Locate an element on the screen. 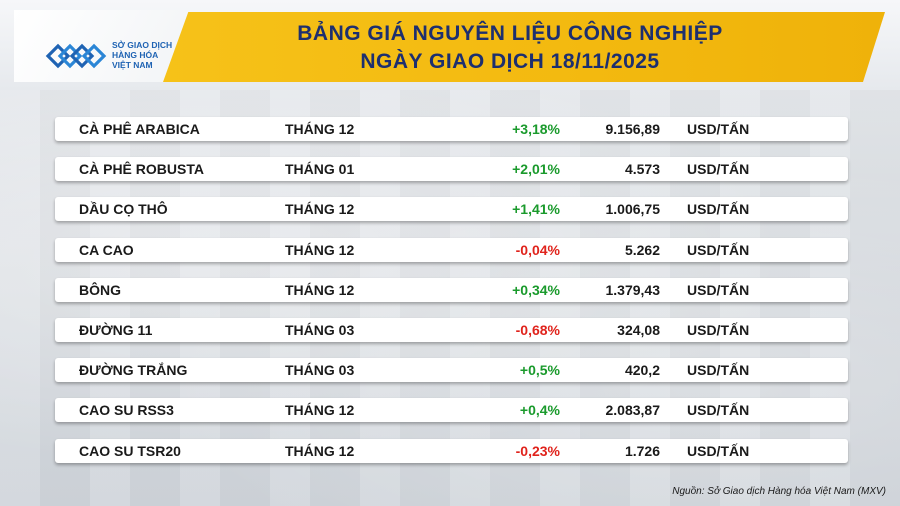 The image size is (900, 506). commodity-name: CÀ PHÊ ROBUSTA is located at coordinates (141, 169).